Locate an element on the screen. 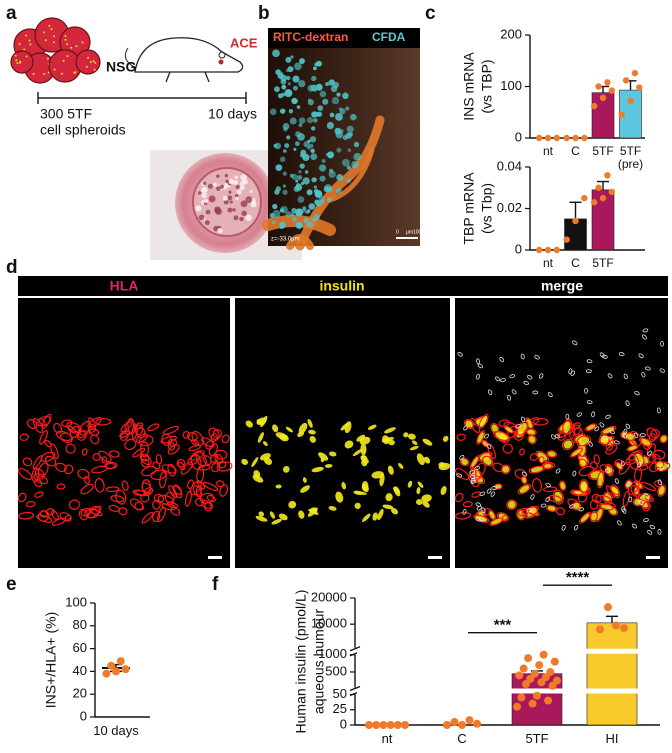  y-tick-label: 40 is located at coordinates (80, 670).